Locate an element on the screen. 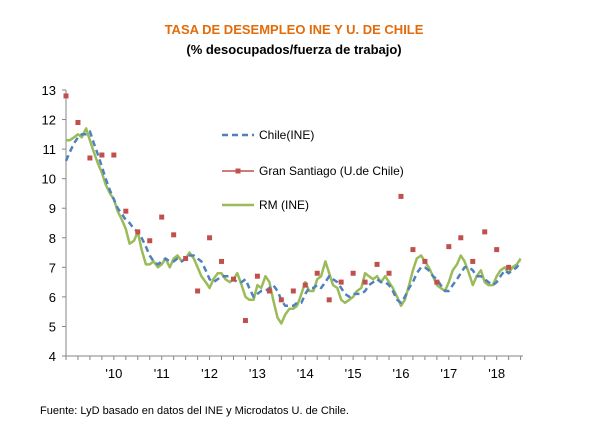 The height and width of the screenshot is (428, 589). x-tick-label: '17 is located at coordinates (448, 373).